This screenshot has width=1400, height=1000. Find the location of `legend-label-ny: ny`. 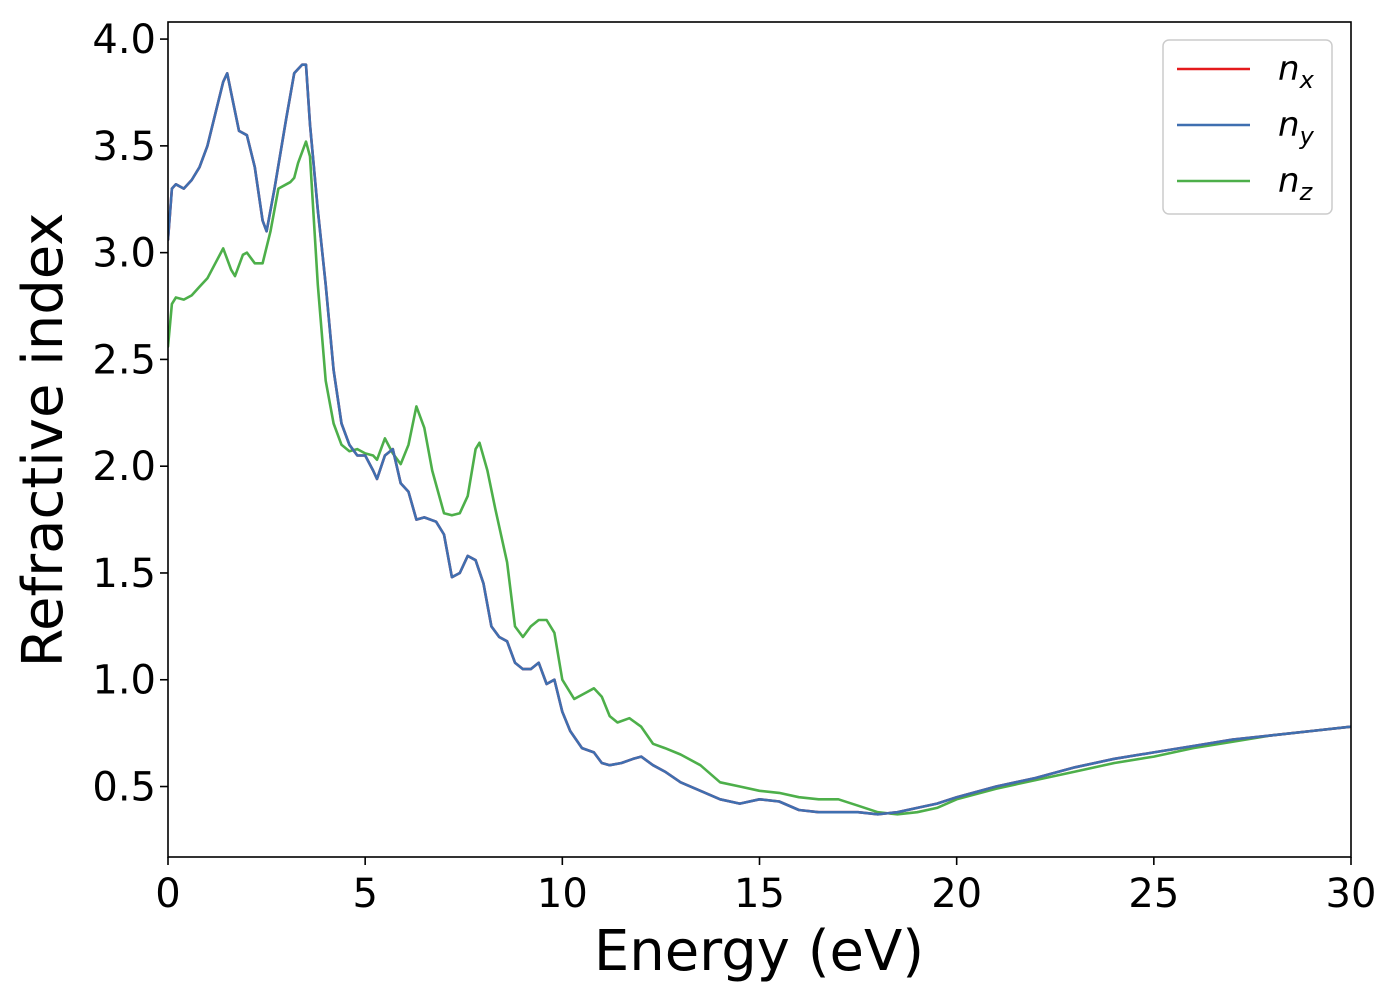

legend-label-ny: ny is located at coordinates (1296, 127).